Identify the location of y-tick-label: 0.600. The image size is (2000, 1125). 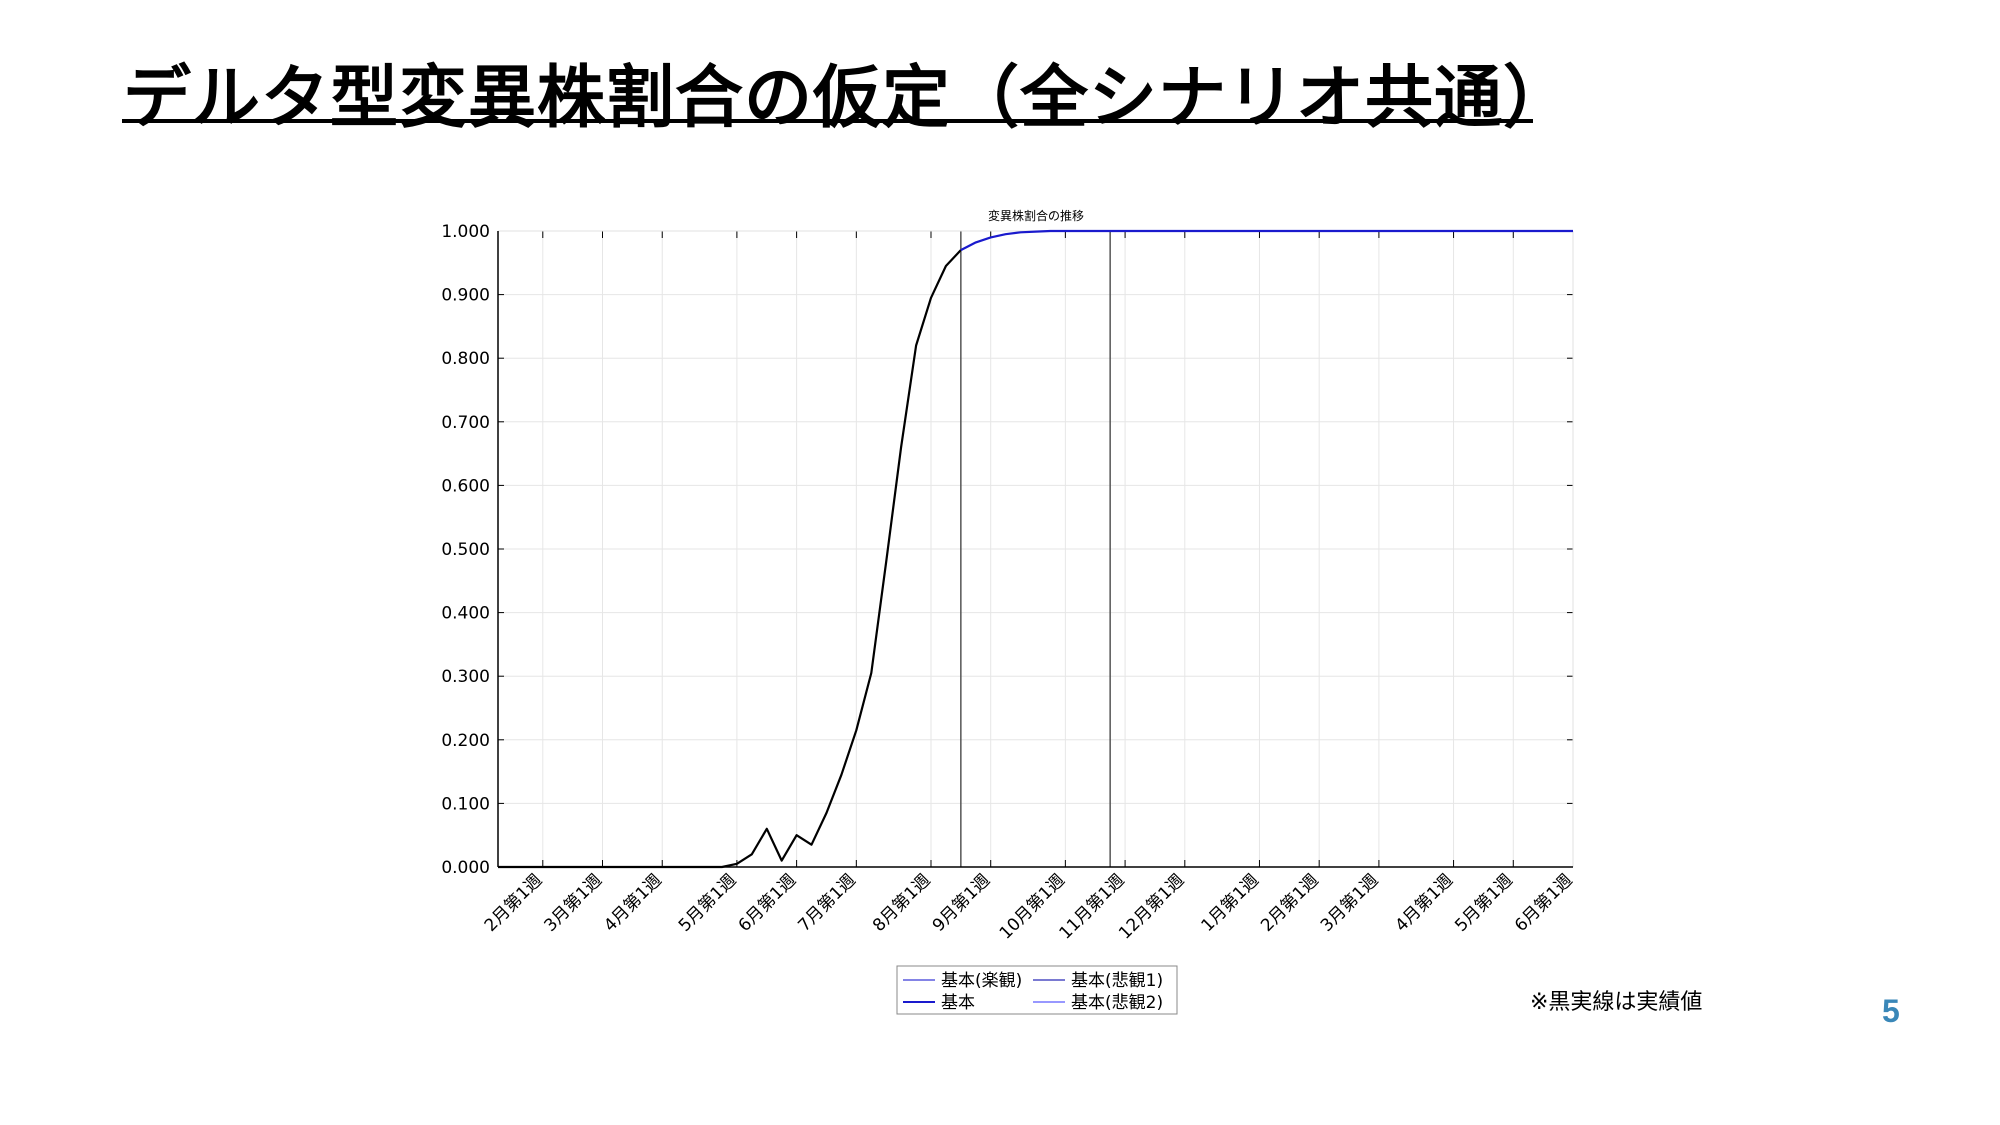
(465, 486).